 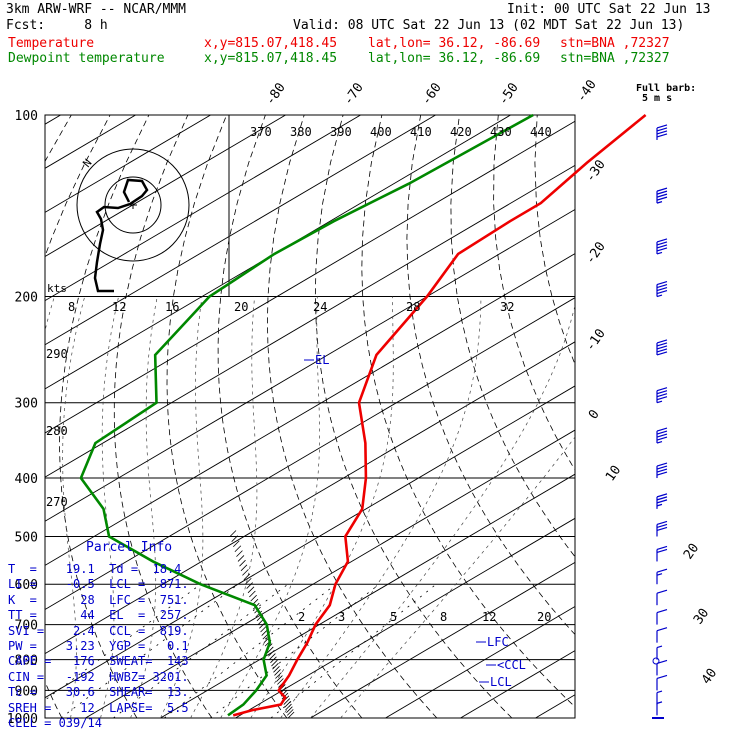 I want to click on hodograph-ring, so click(x=133, y=205).